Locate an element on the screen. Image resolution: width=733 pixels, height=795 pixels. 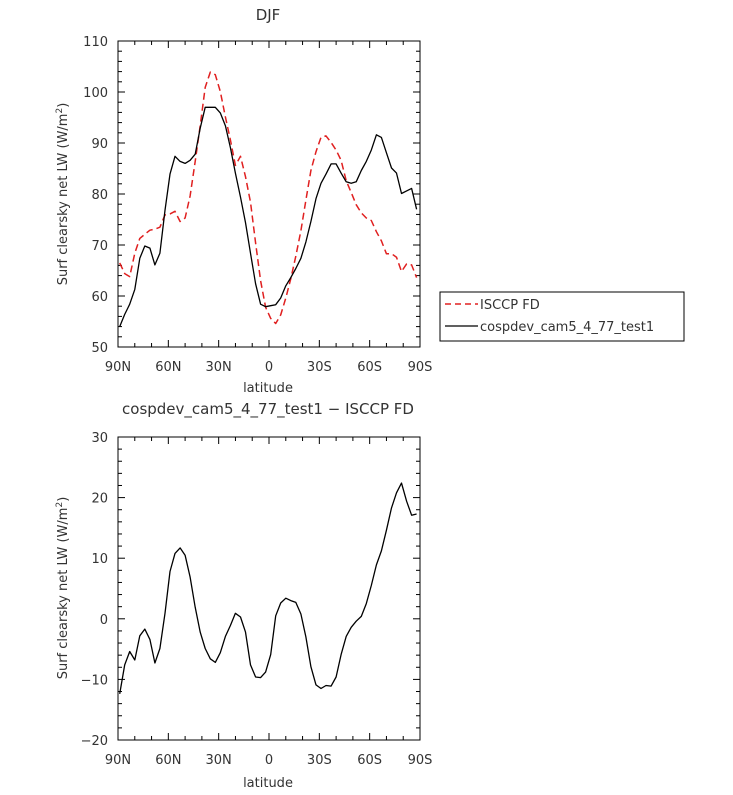
top-y-axis-label: Surf clearsky net LW (W/m2) is located at coordinates (63, 194).